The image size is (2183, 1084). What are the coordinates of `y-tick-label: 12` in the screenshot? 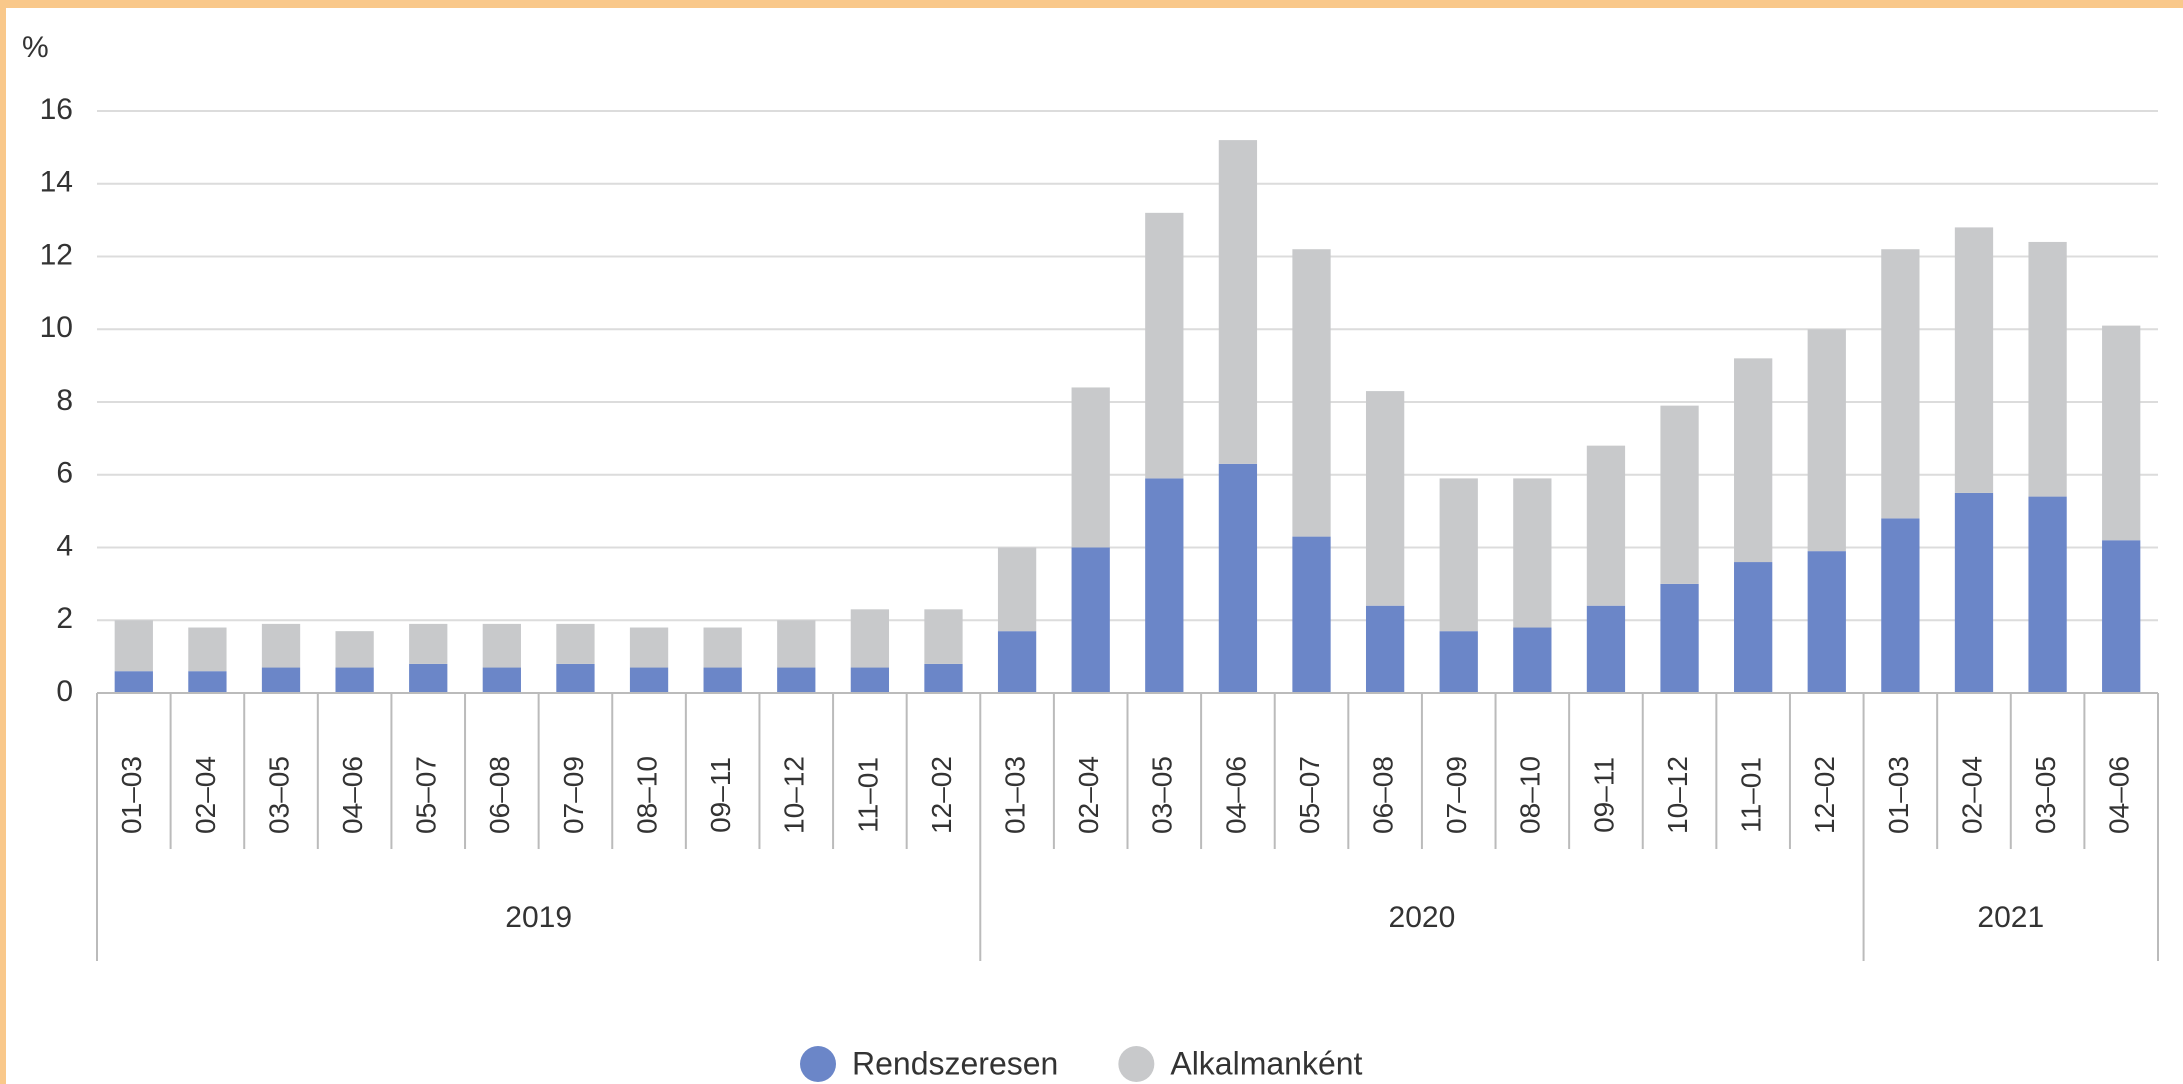 It's located at (56, 254).